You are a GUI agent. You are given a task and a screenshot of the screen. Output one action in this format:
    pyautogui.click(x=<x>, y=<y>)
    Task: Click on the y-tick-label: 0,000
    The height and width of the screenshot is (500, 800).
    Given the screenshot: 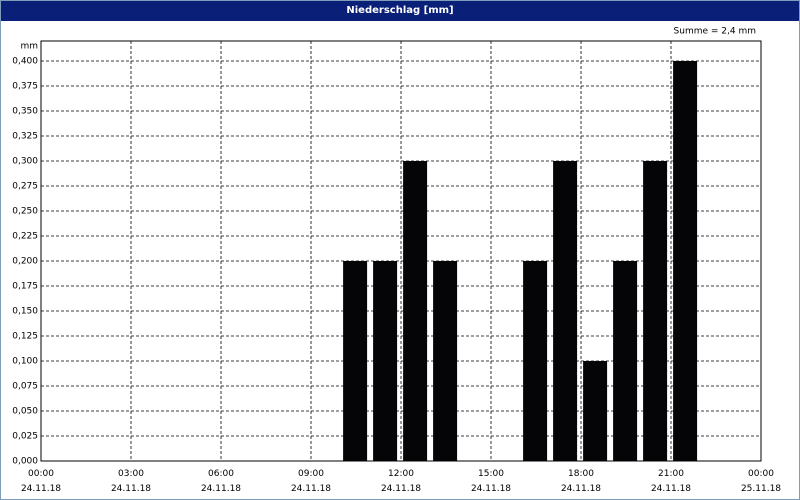 What is the action you would take?
    pyautogui.click(x=25, y=462)
    